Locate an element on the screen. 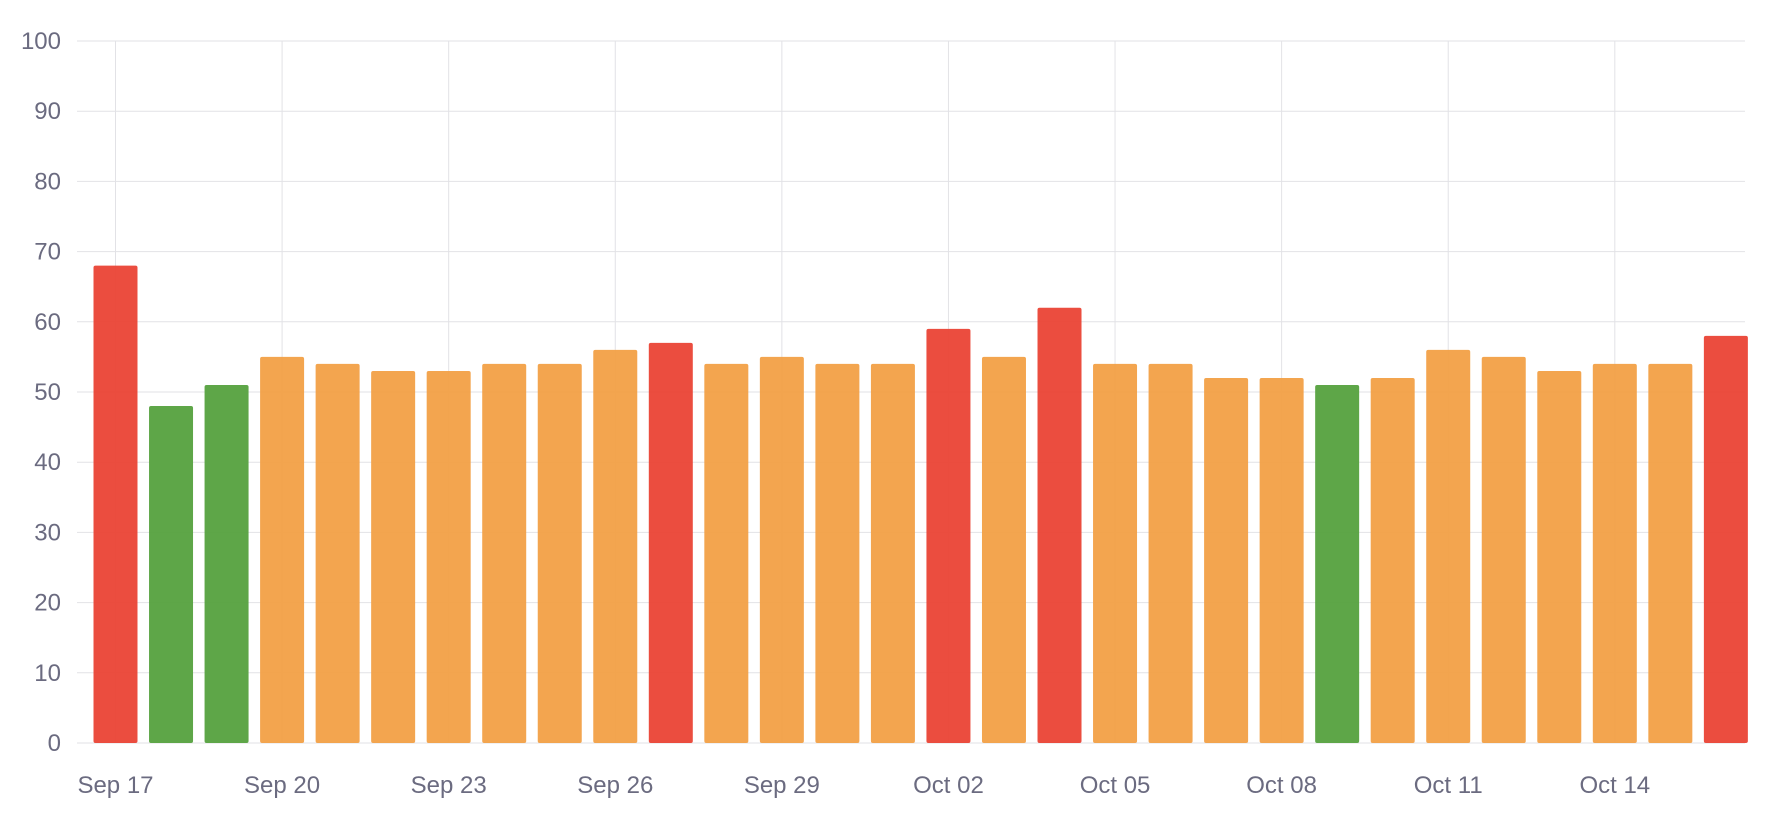 The height and width of the screenshot is (820, 1770). x-tick-label: Oct 14 is located at coordinates (1614, 785).